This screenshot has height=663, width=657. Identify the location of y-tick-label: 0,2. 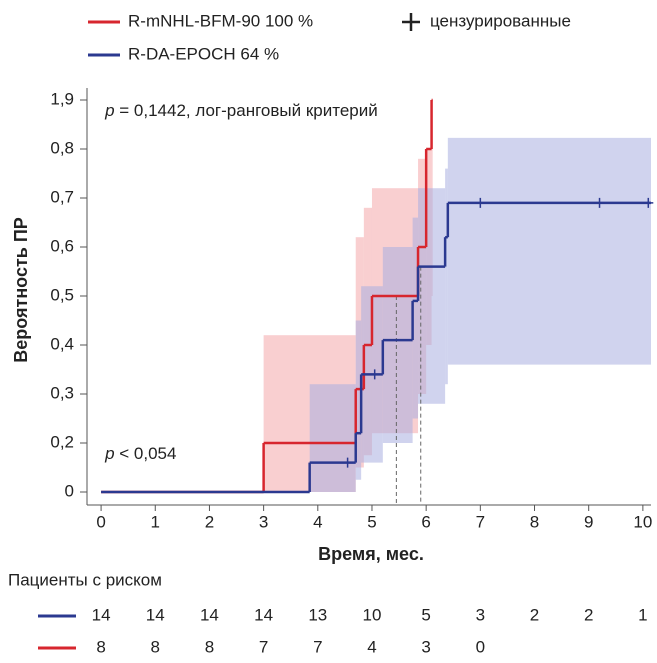
(62, 441).